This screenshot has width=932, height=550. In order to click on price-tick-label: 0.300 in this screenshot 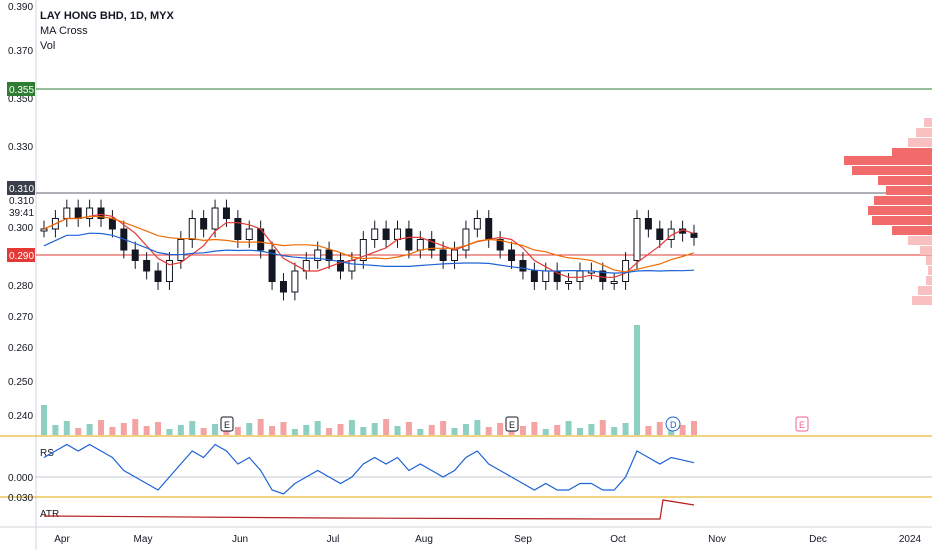, I will do `click(20, 228)`.